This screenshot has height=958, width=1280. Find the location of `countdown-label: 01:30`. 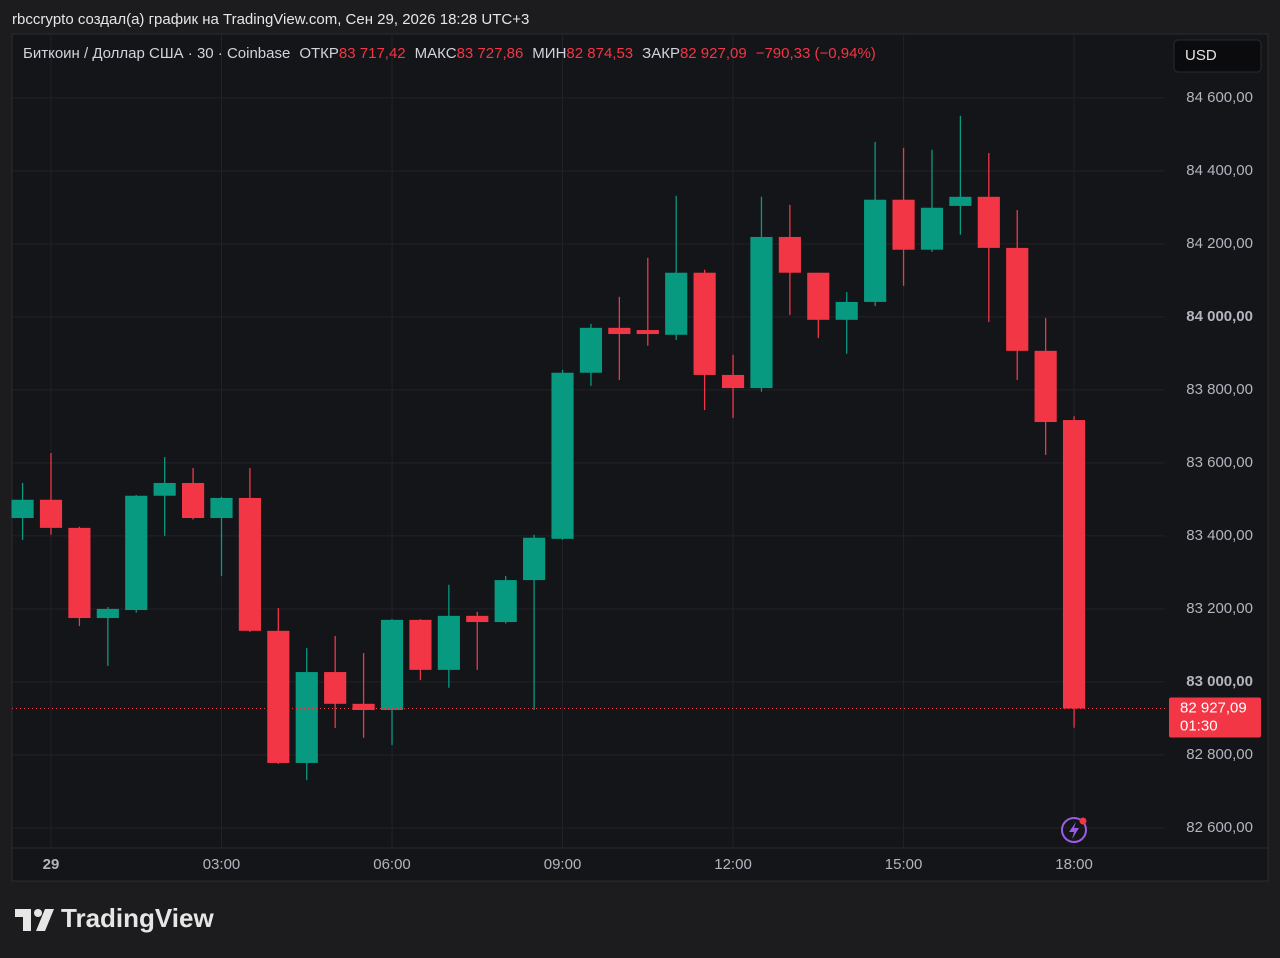

countdown-label: 01:30 is located at coordinates (1199, 725).